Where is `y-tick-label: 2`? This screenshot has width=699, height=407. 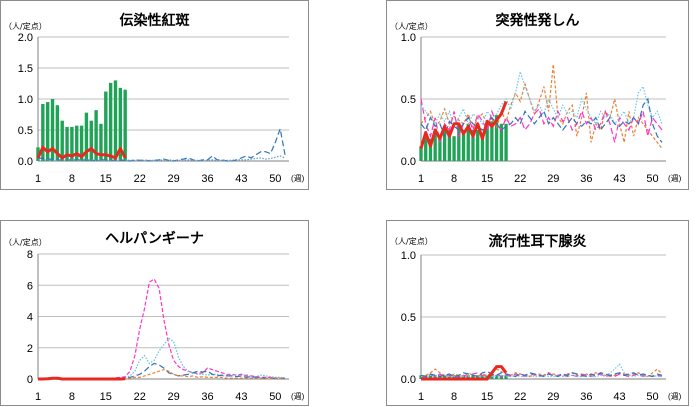
y-tick-label: 2 is located at coordinates (30, 349).